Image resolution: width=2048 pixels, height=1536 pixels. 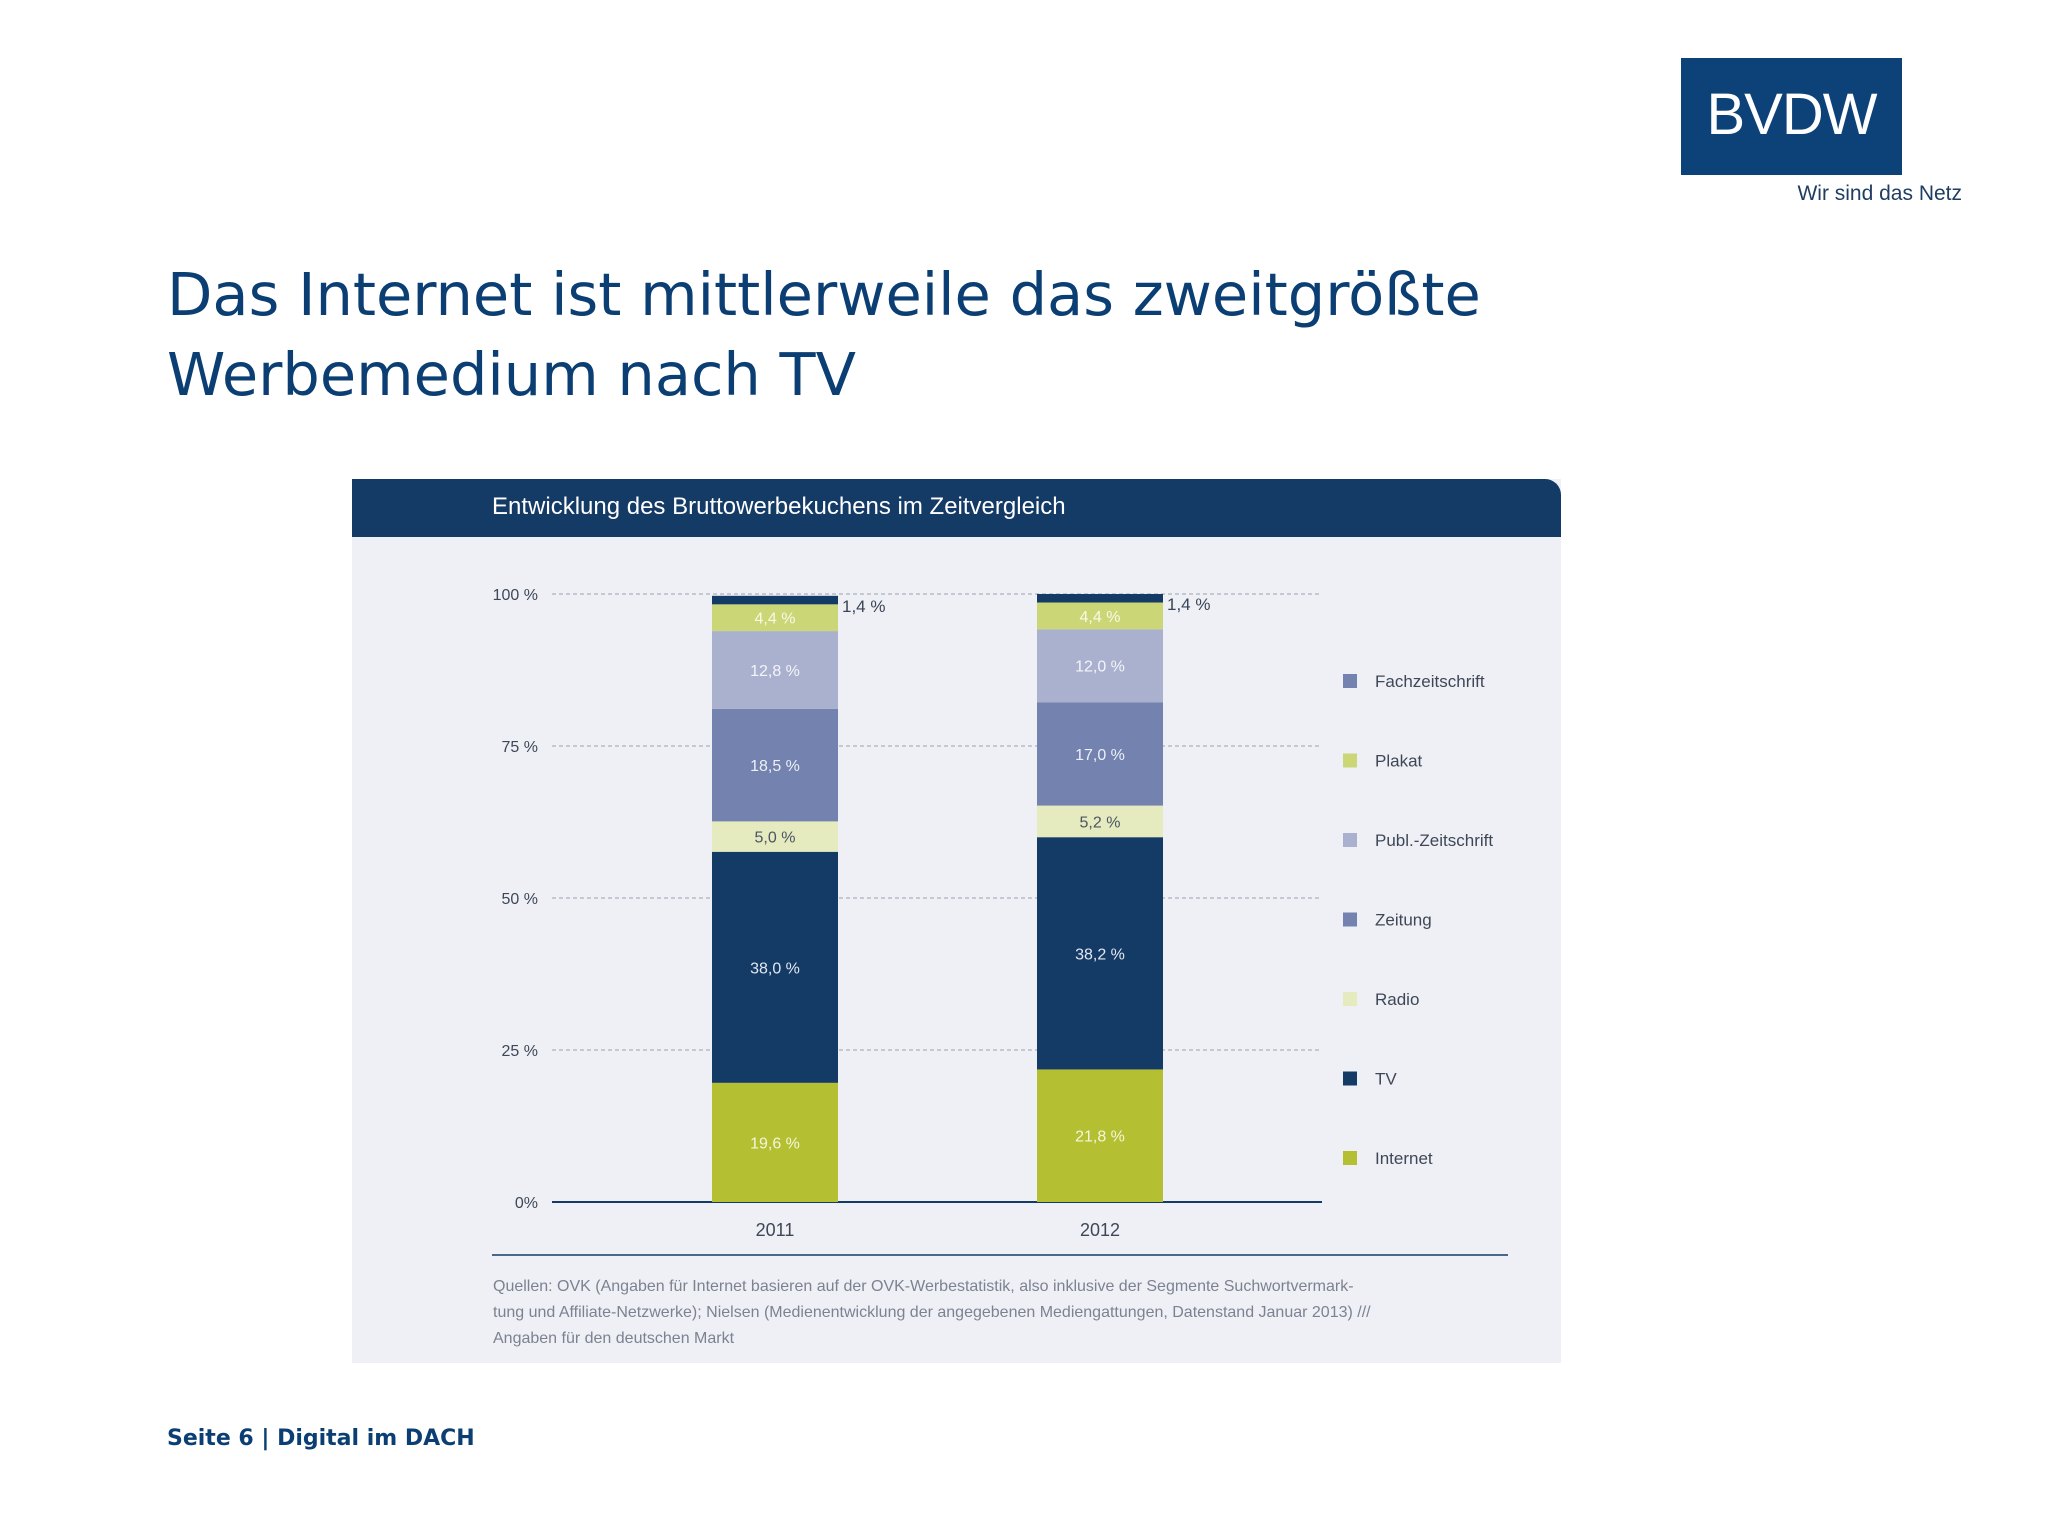 What do you see at coordinates (1100, 1230) in the screenshot?
I see `x-tick-label: 2012` at bounding box center [1100, 1230].